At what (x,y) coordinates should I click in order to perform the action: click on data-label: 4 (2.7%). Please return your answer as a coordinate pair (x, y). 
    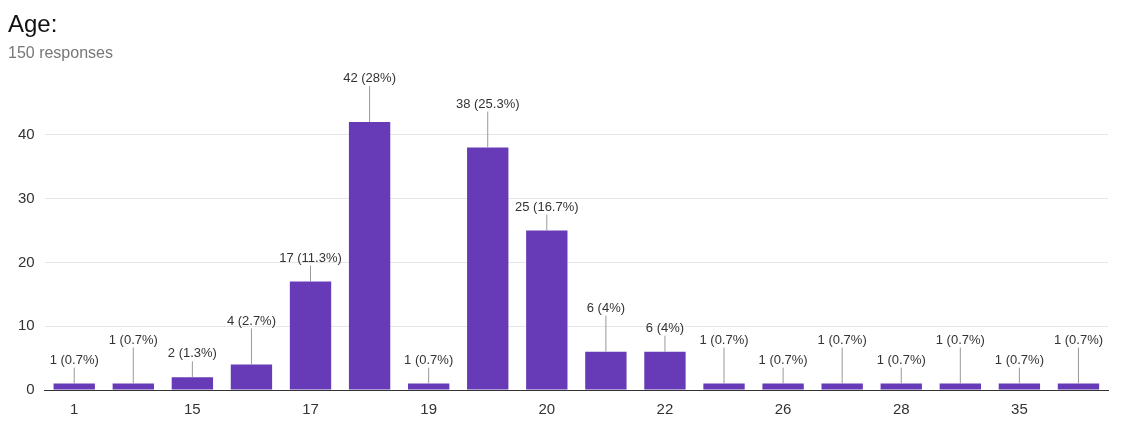
    Looking at the image, I should click on (251, 320).